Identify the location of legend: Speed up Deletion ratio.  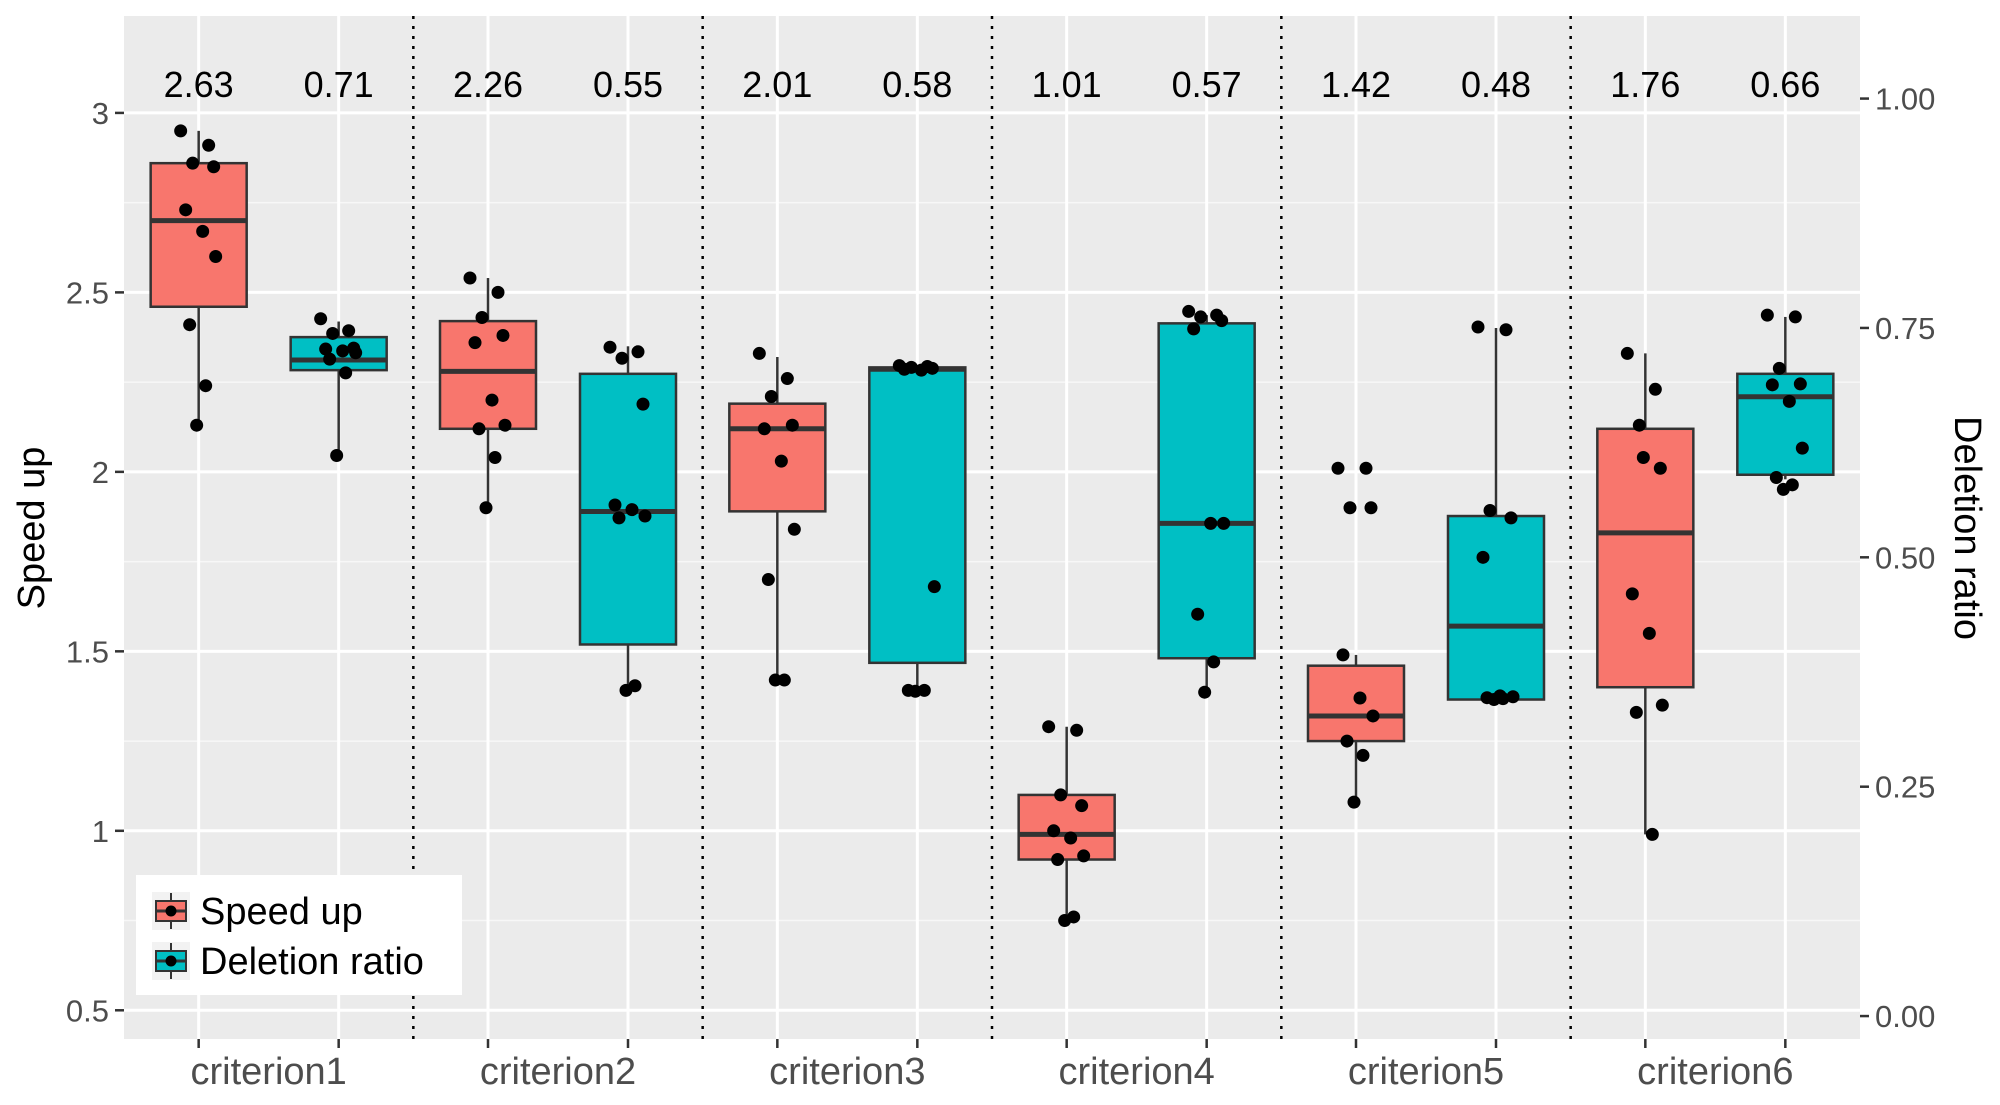
(299, 935).